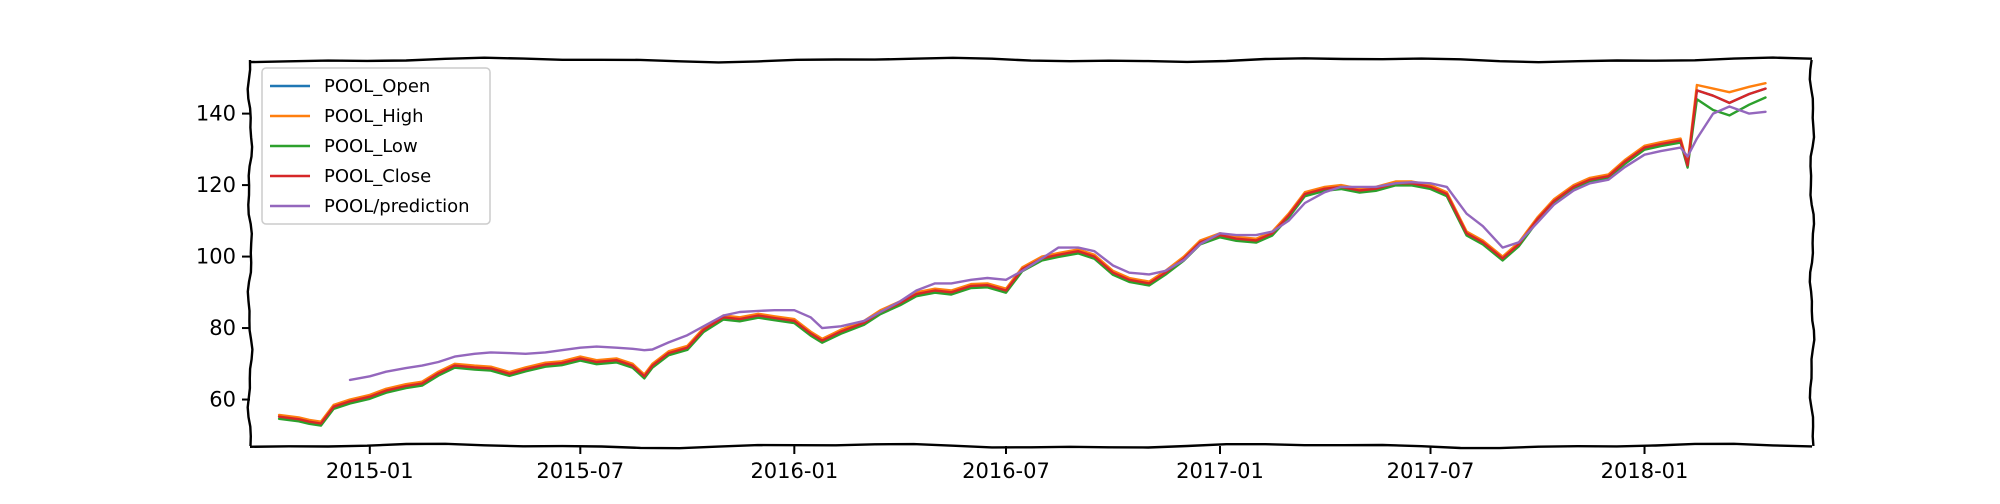 This screenshot has height=504, width=2000. What do you see at coordinates (1220, 471) in the screenshot?
I see `x-tick-label: 2017-01` at bounding box center [1220, 471].